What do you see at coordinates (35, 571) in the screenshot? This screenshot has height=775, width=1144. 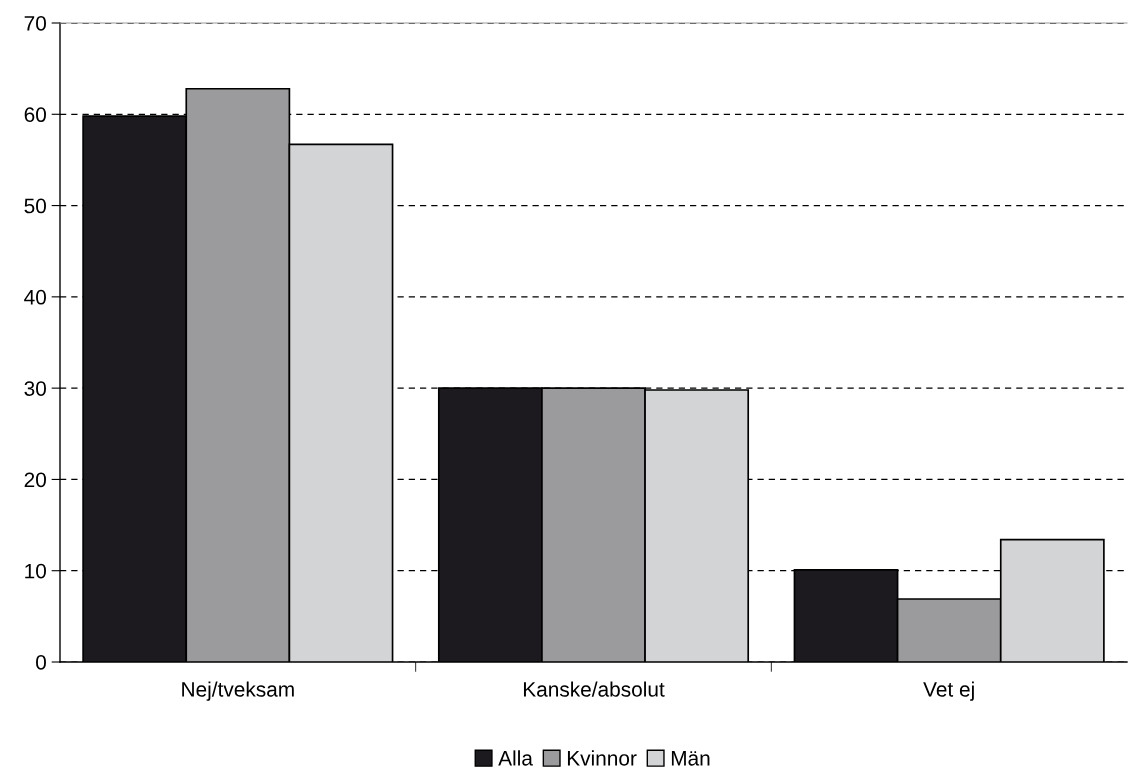 I see `y-tick-label: 10` at bounding box center [35, 571].